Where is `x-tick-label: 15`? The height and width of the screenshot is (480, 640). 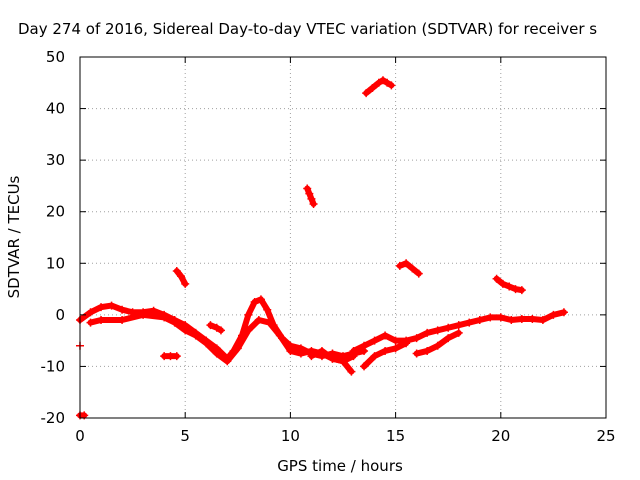 x-tick-label: 15 is located at coordinates (395, 436).